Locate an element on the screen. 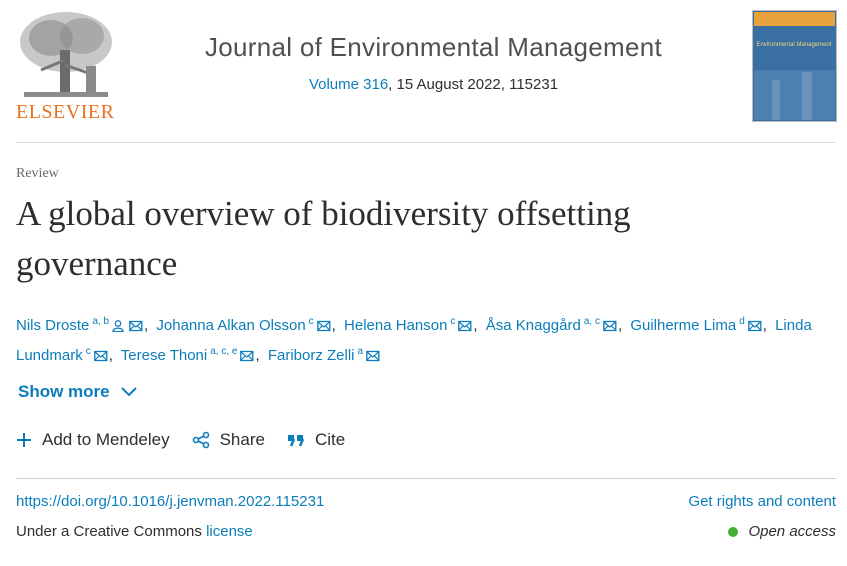 The width and height of the screenshot is (847, 566). issue-info: , 15 August 2022, 115231 is located at coordinates (473, 84).